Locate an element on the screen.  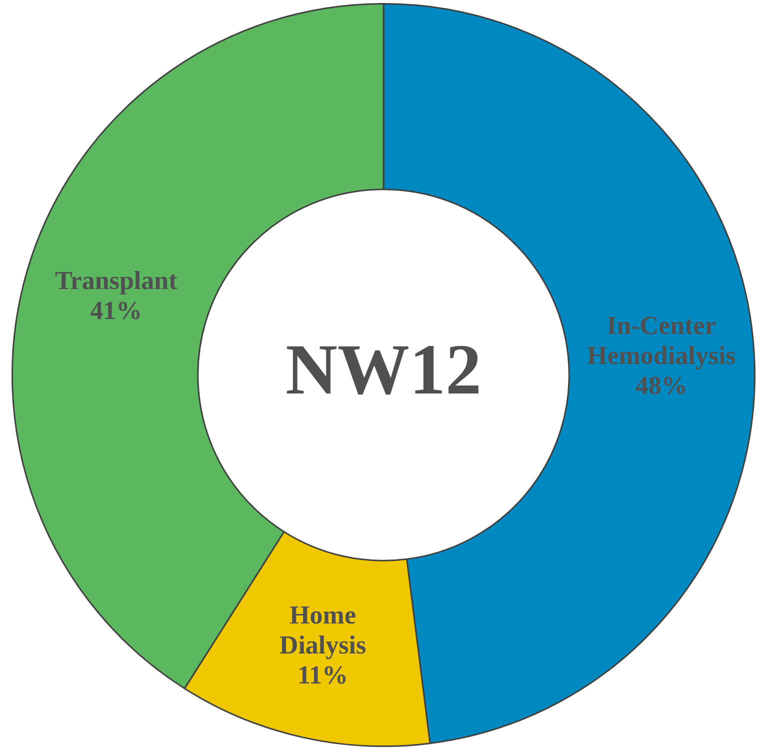
slice-label: Transplant is located at coordinates (116, 281).